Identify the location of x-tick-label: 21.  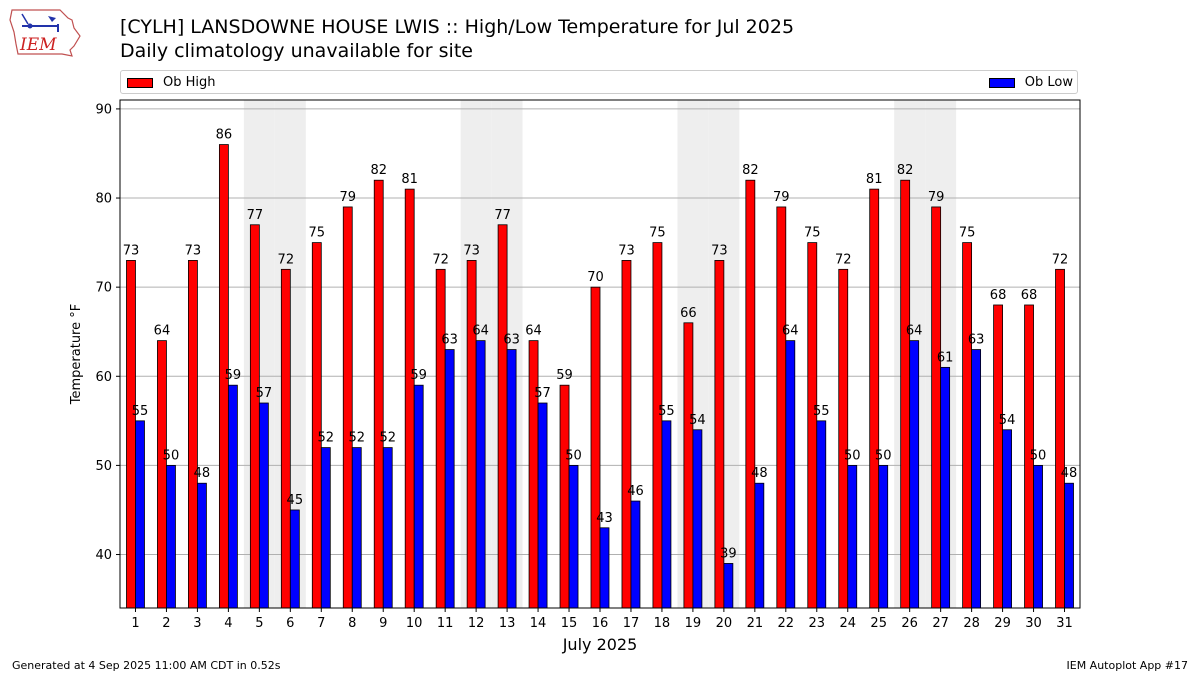
(755, 623).